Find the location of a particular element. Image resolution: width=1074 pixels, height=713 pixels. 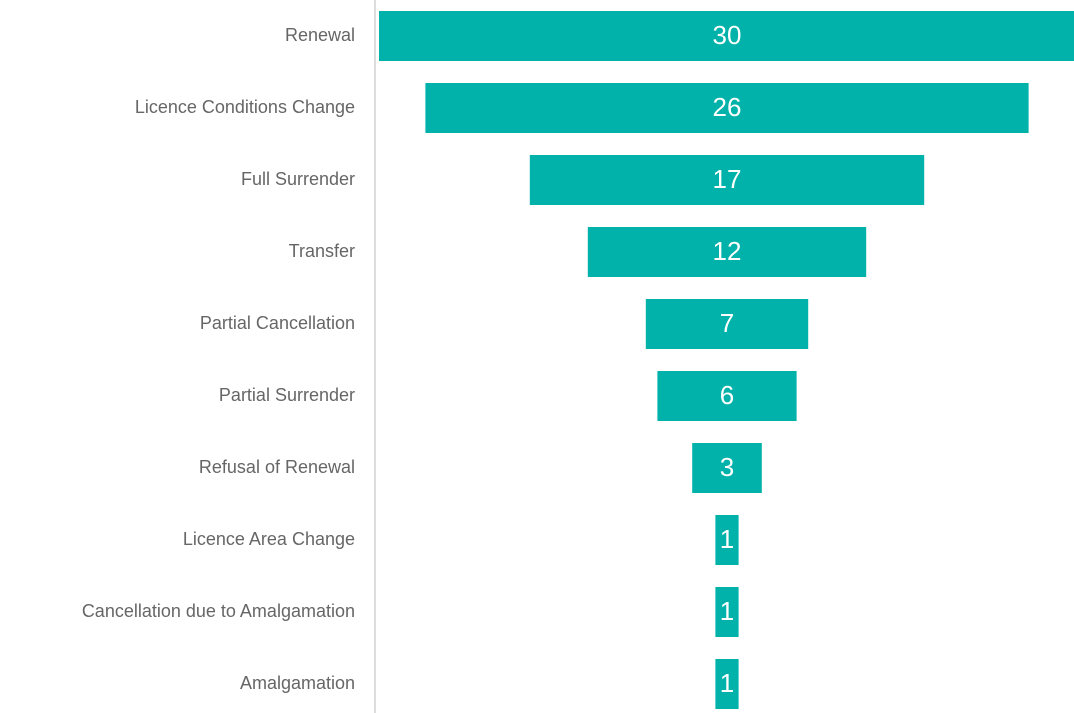

value-label: 12 is located at coordinates (727, 251).